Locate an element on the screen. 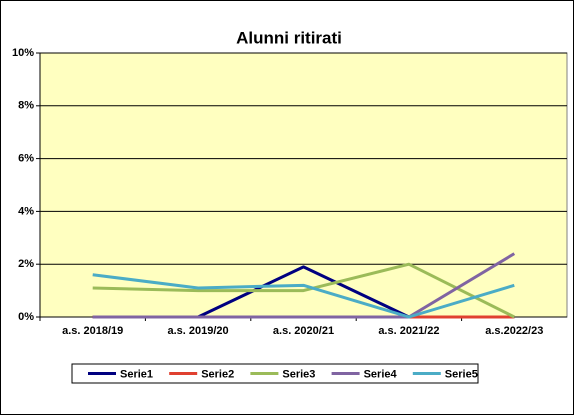  chart-title: Alunni ritirati is located at coordinates (289, 37).